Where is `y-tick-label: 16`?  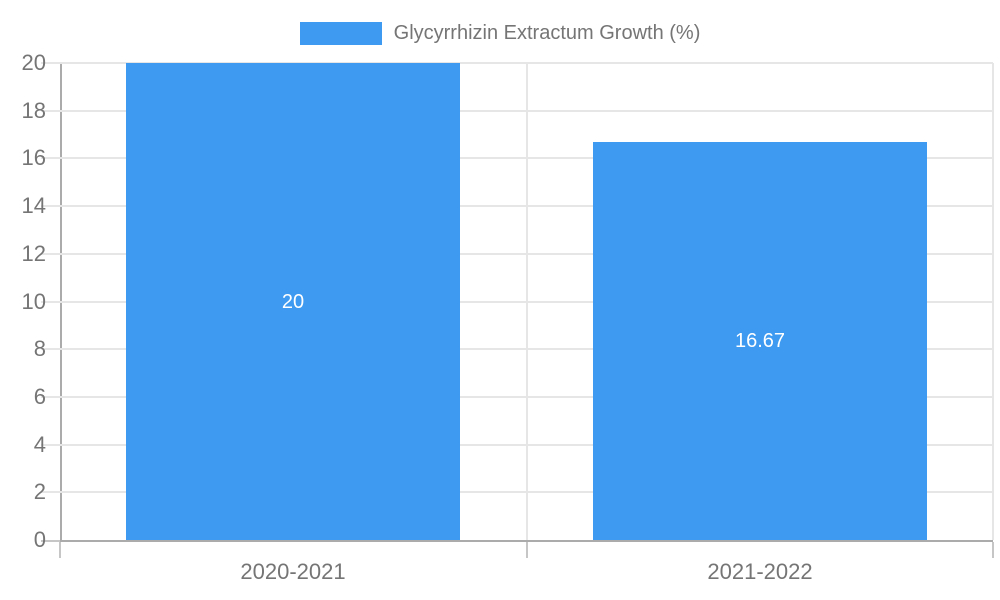 y-tick-label: 16 is located at coordinates (33, 158).